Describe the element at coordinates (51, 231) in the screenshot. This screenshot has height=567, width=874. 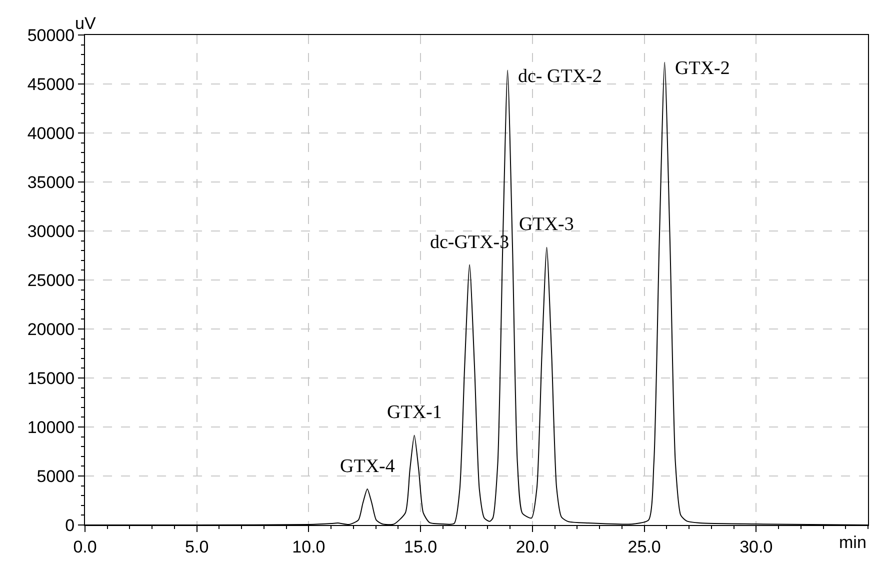
I see `y-tick-label: 30000` at that location.